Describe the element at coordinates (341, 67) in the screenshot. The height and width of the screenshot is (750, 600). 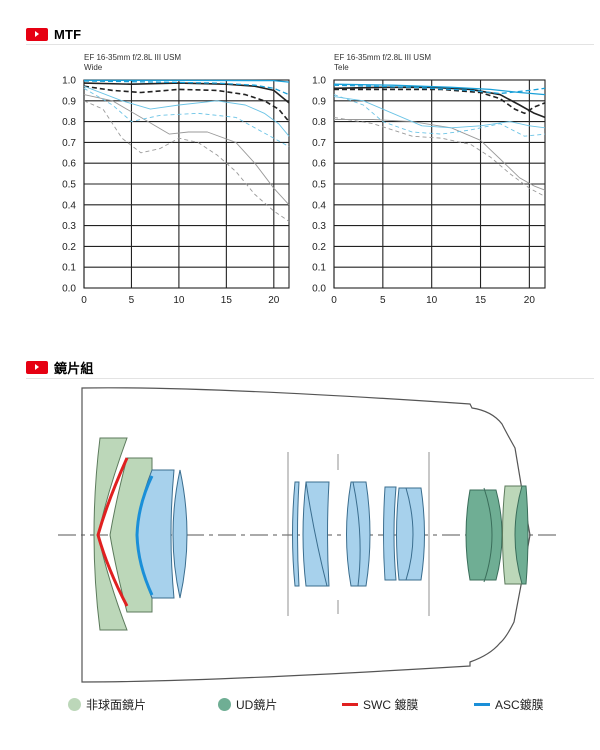
I see `chart-subtitle: Tele` at that location.